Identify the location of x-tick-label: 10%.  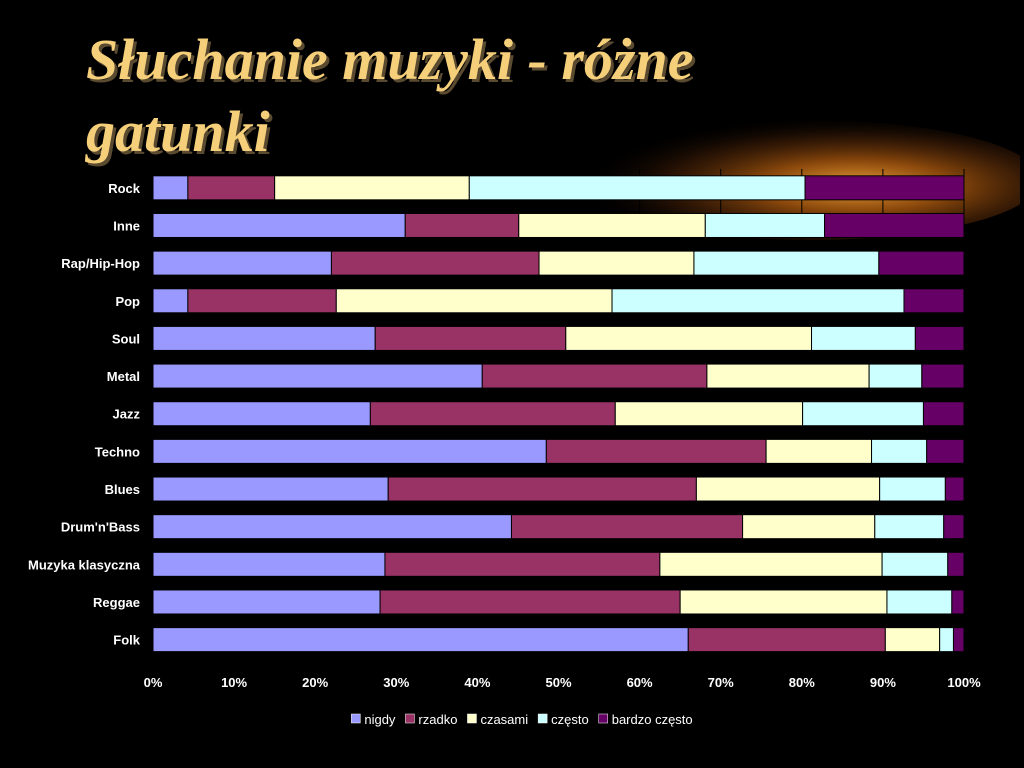
(234, 682).